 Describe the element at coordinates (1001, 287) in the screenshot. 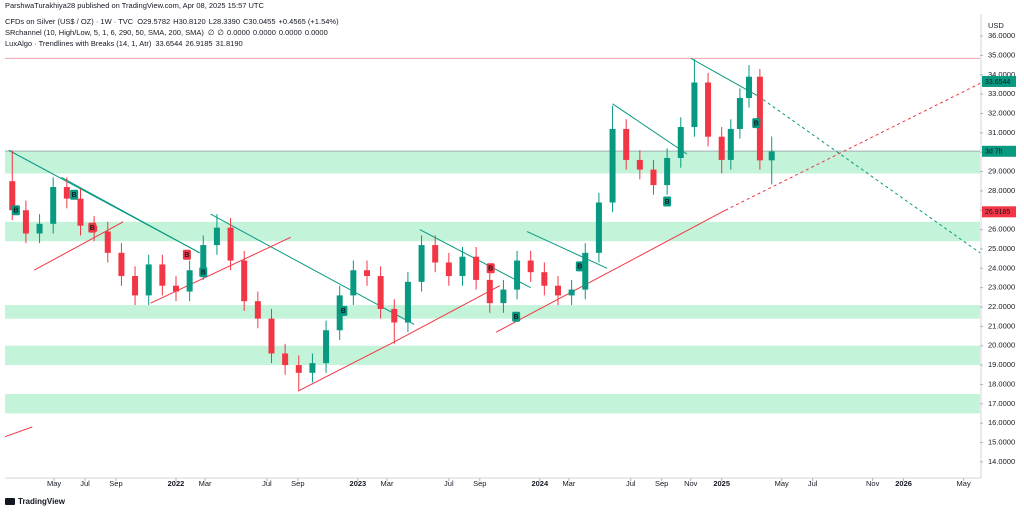

I see `y-tick-label: 23.0000` at that location.